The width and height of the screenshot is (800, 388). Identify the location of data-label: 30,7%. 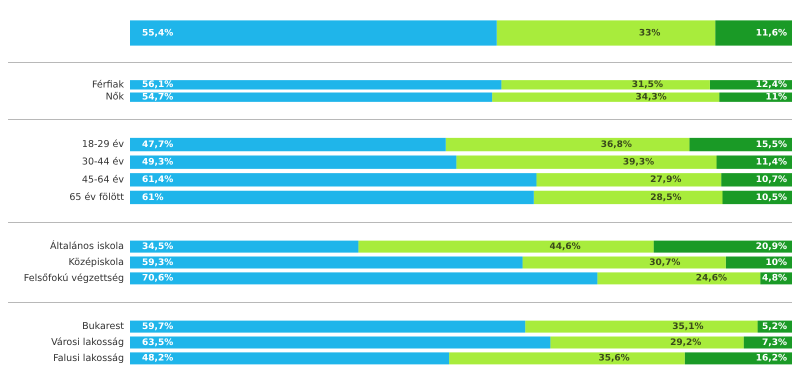
(664, 263).